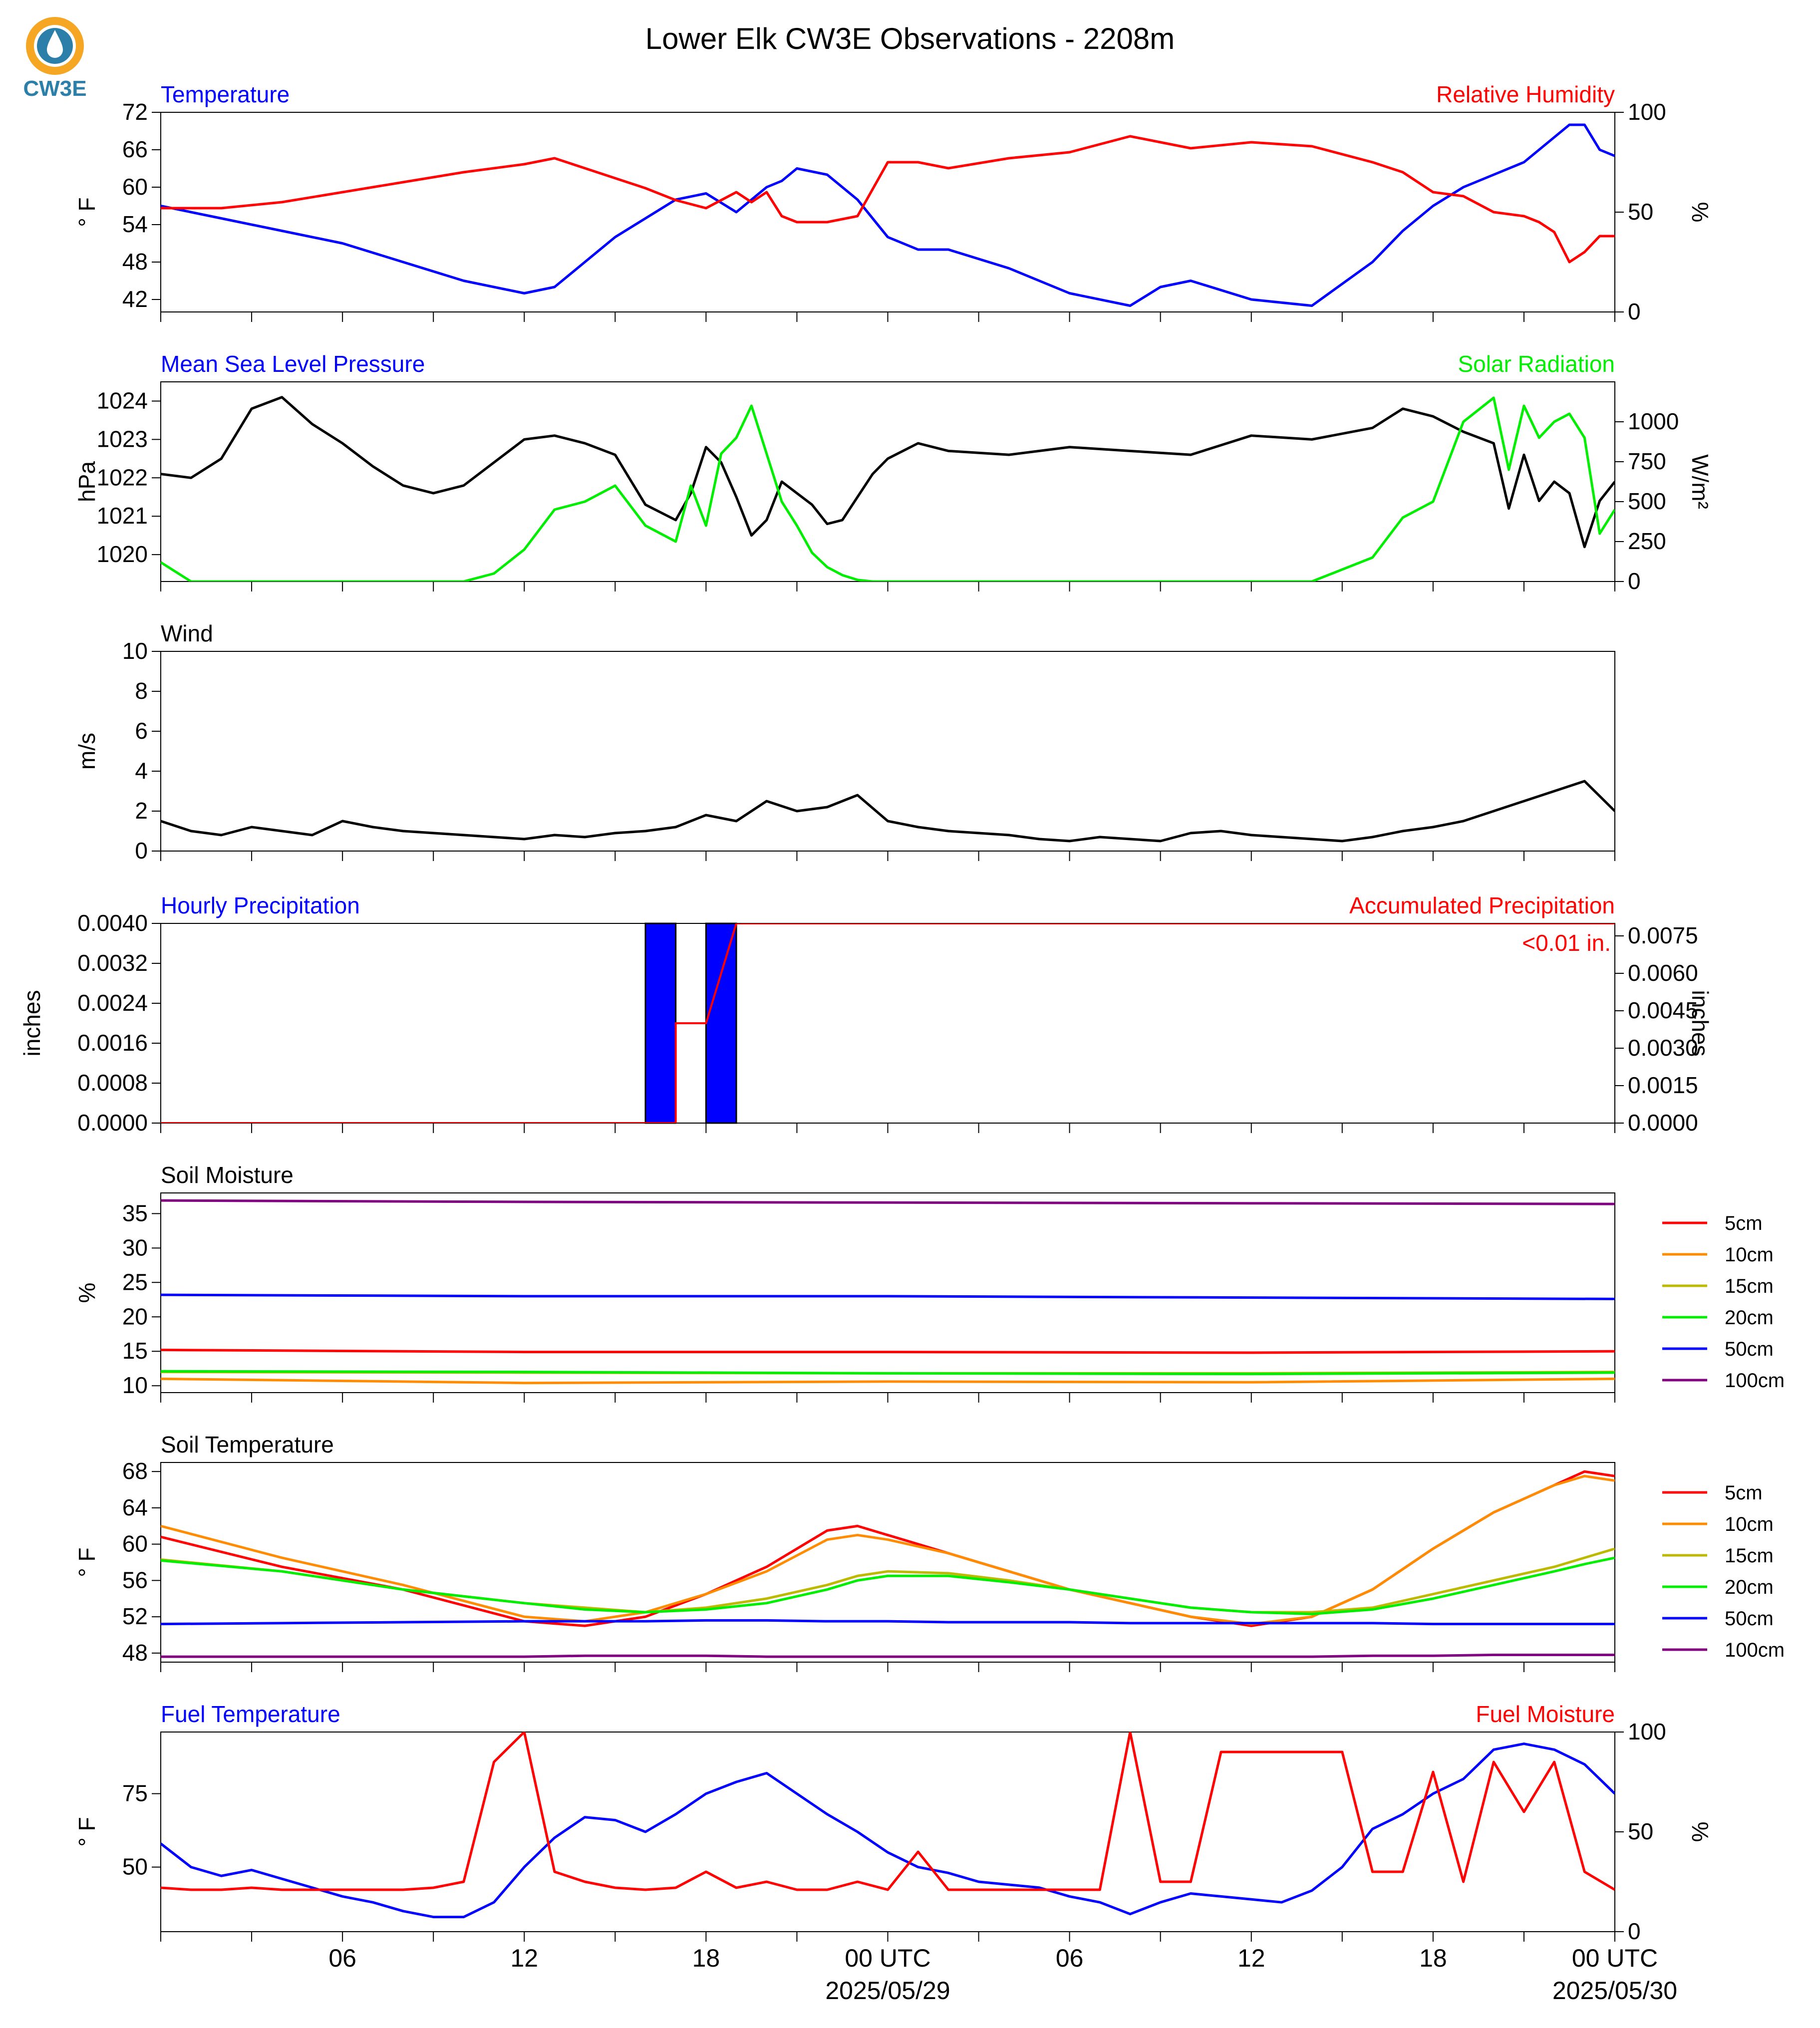 The width and height of the screenshot is (1820, 2028). Describe the element at coordinates (141, 731) in the screenshot. I see `y-tick-label: 6` at that location.